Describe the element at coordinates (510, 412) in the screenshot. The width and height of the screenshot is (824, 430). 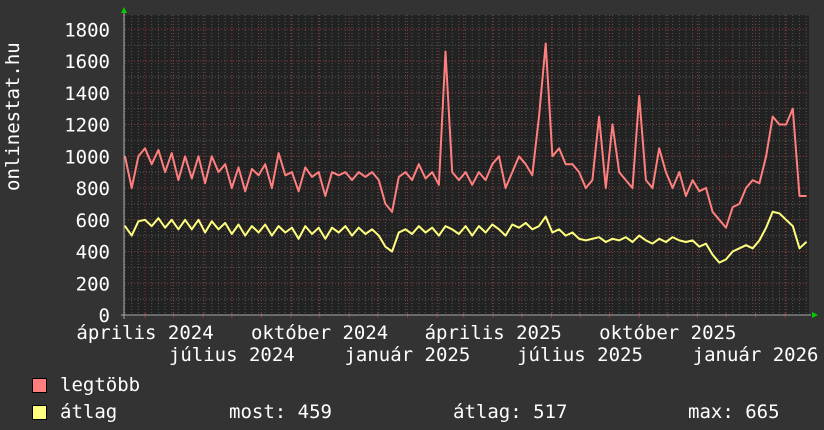
I see `stat-average: átlag: 517` at that location.